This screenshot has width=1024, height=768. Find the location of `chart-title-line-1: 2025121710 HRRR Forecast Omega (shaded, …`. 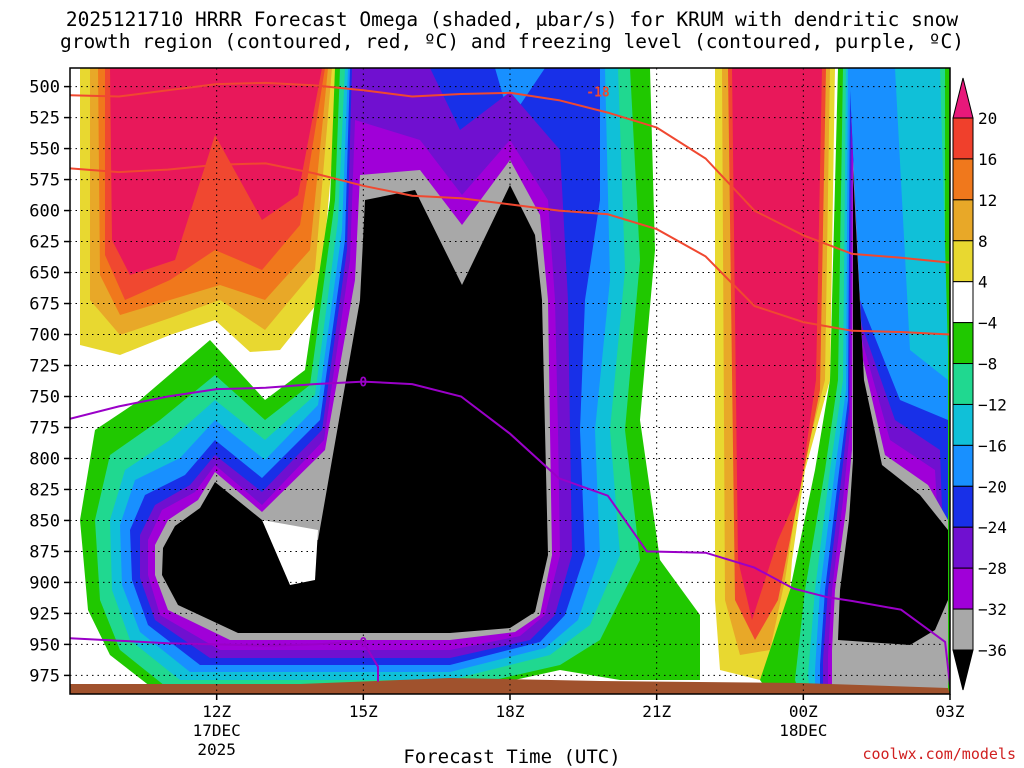

chart-title-line-1: 2025121710 HRRR Forecast Omega (shaded, … is located at coordinates (512, 19).